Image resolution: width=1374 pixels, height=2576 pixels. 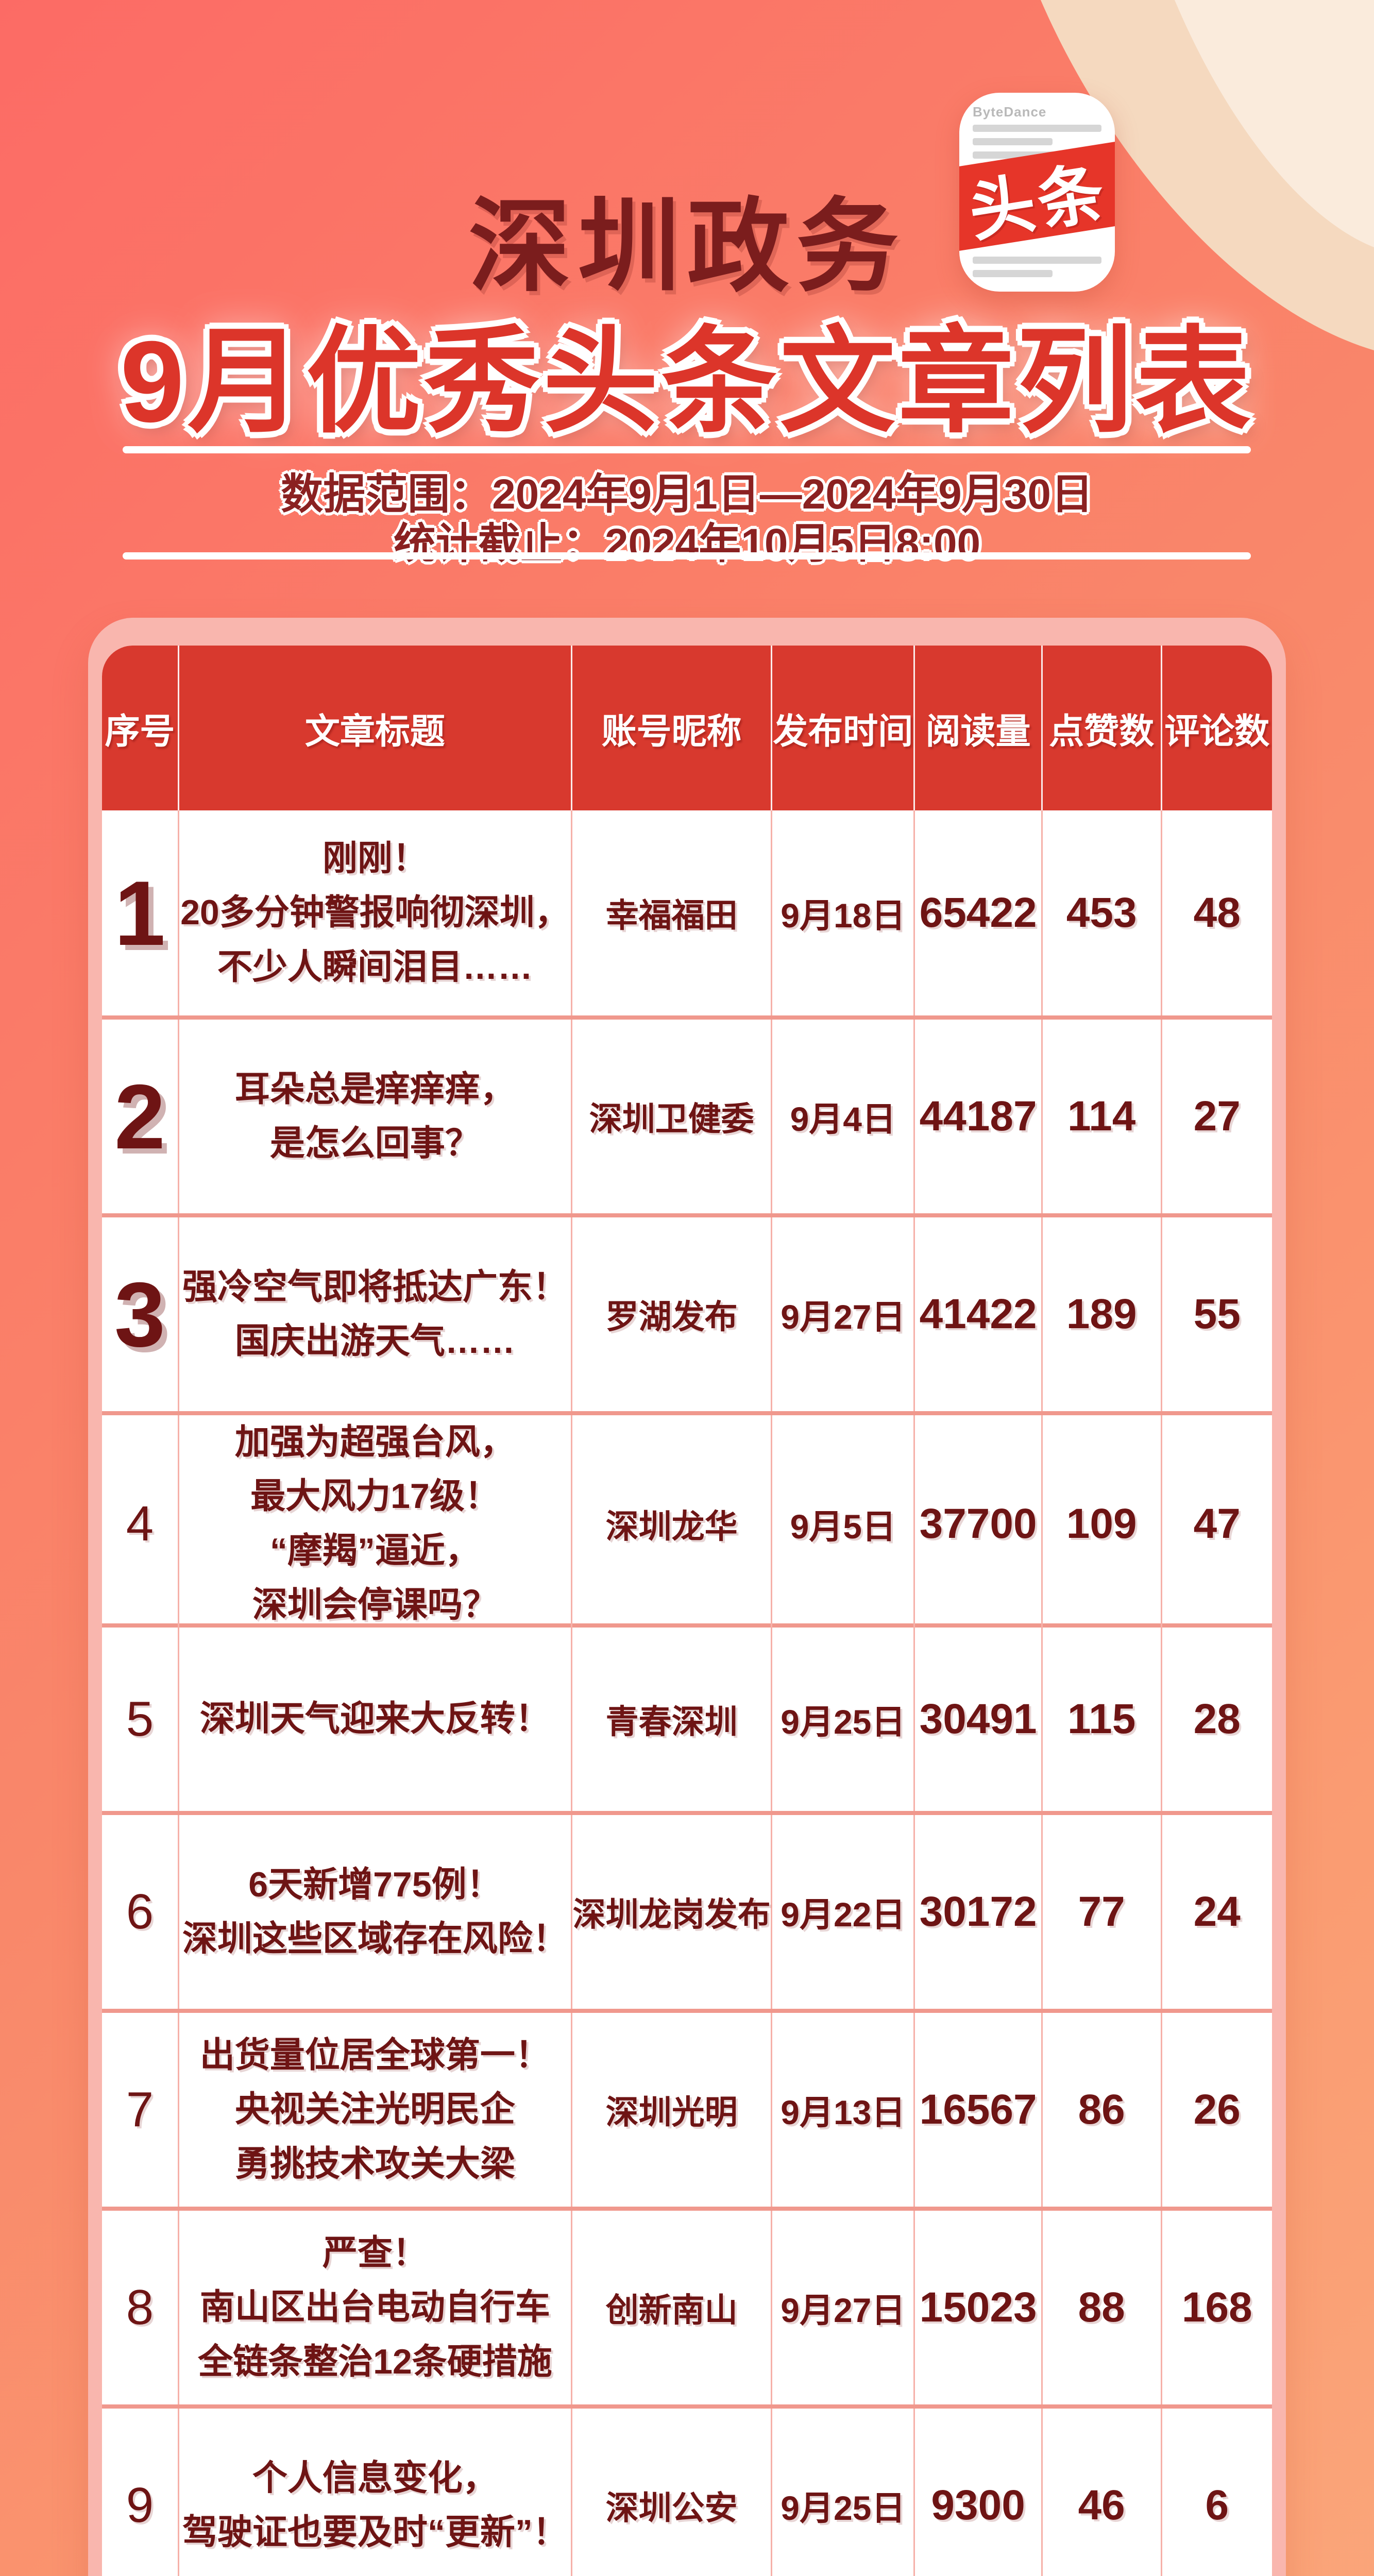 I want to click on divider-line-top, so click(x=687, y=449).